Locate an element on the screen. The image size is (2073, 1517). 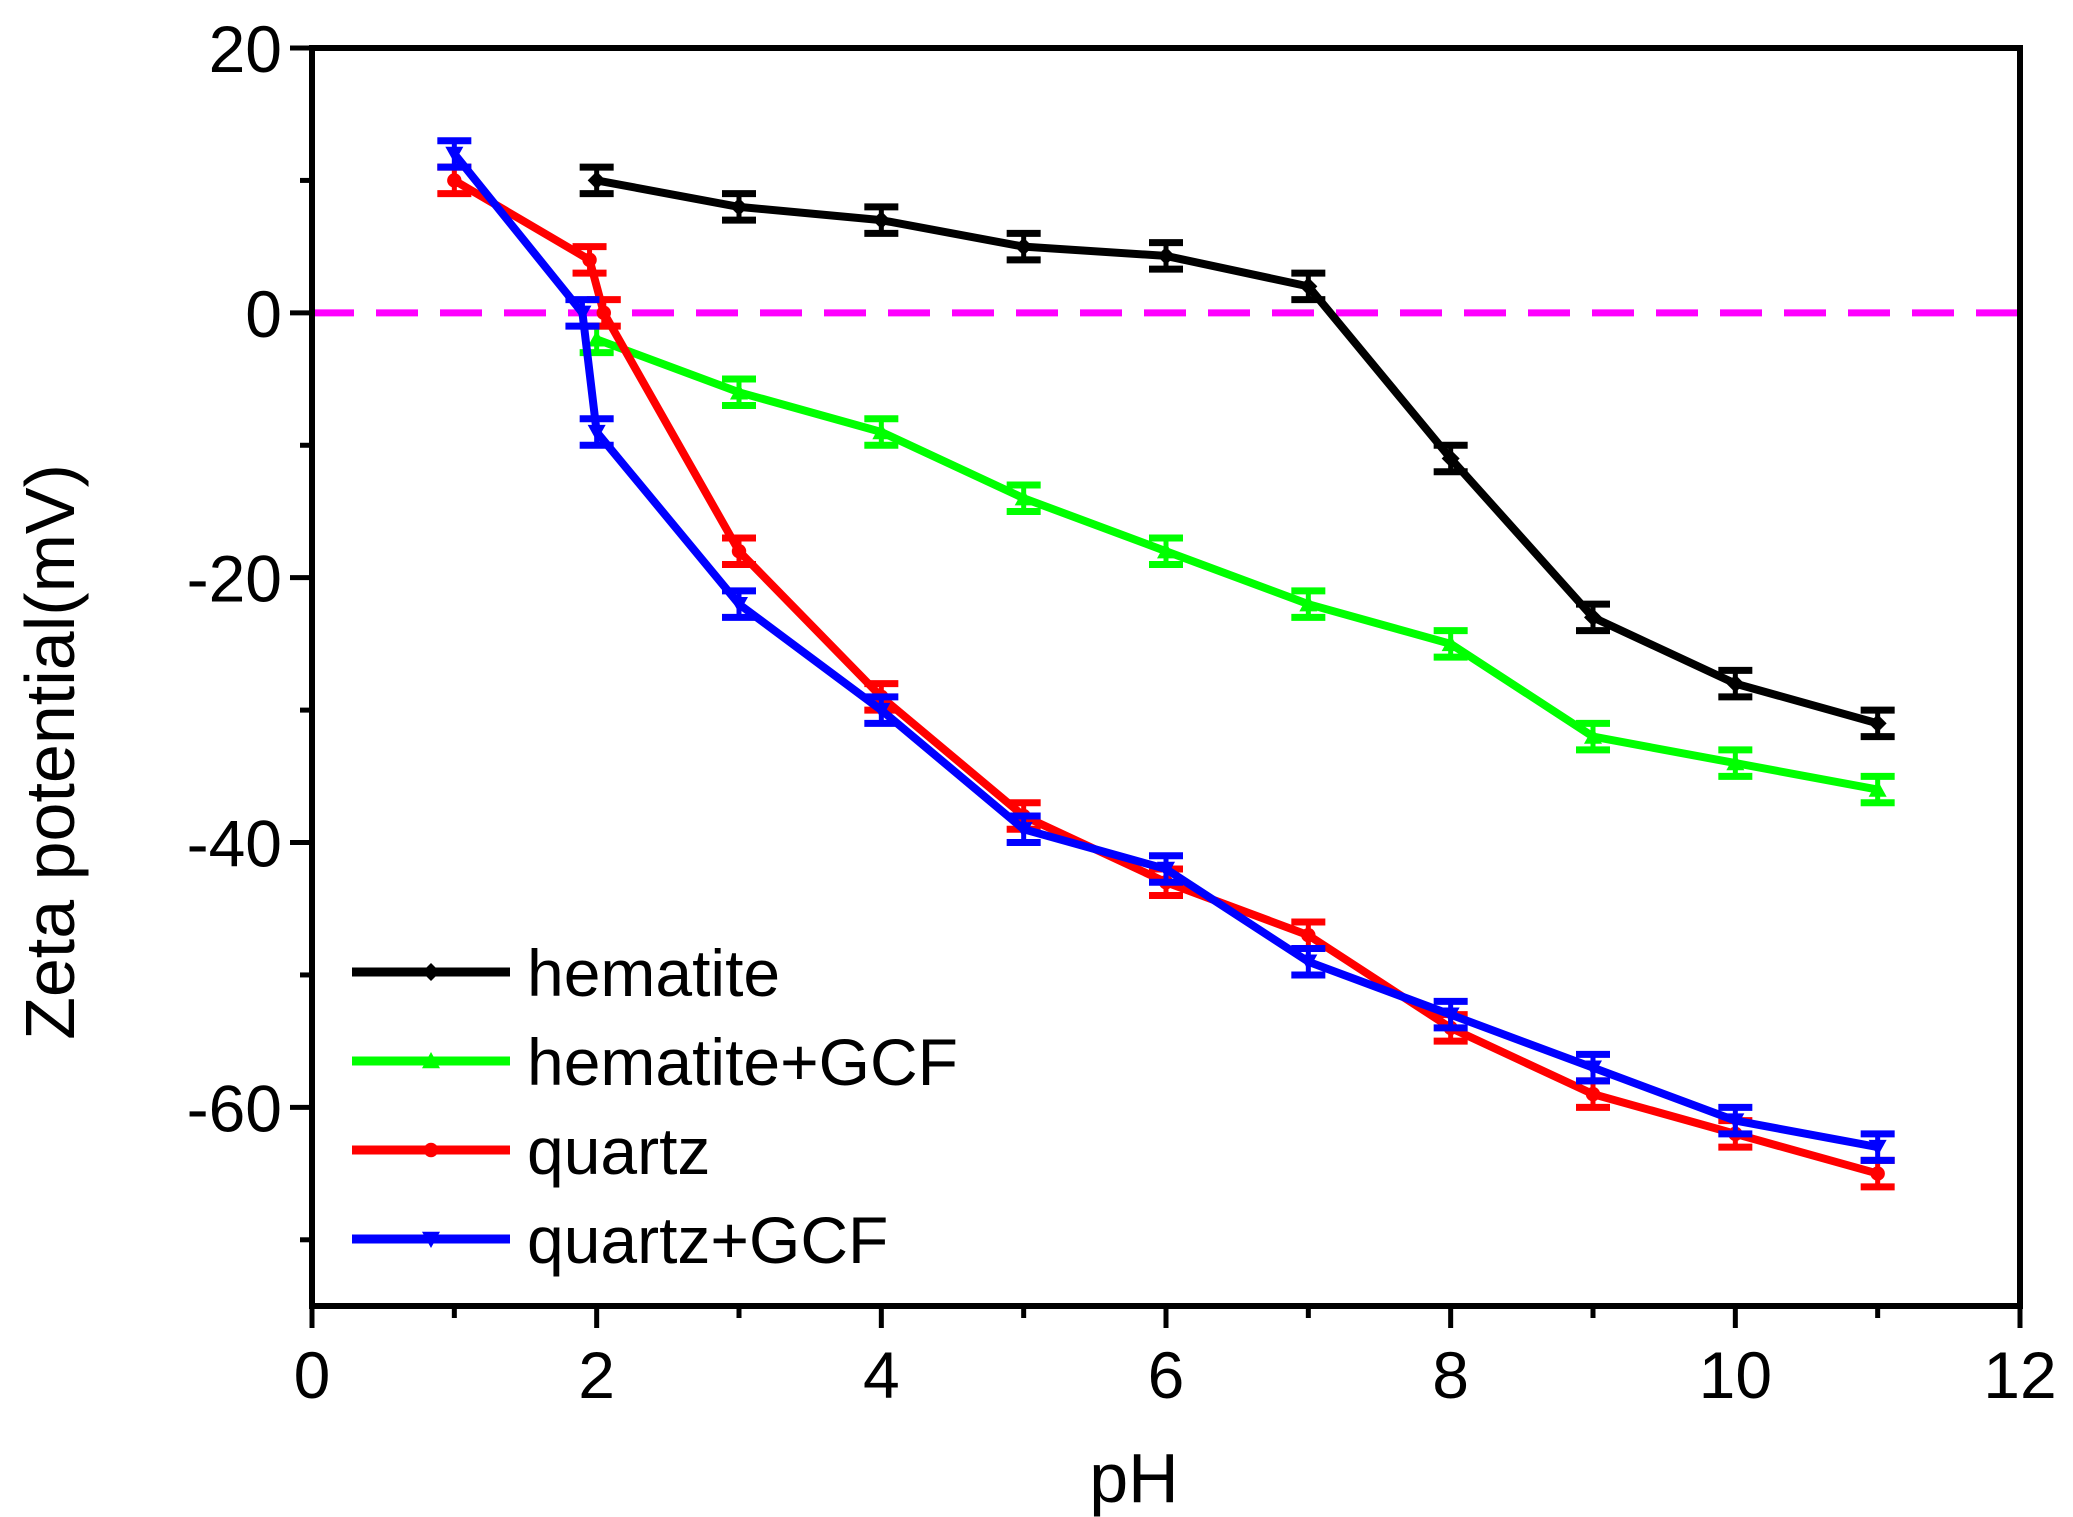
legend-label-hematite: hematite is located at coordinates (653, 973).